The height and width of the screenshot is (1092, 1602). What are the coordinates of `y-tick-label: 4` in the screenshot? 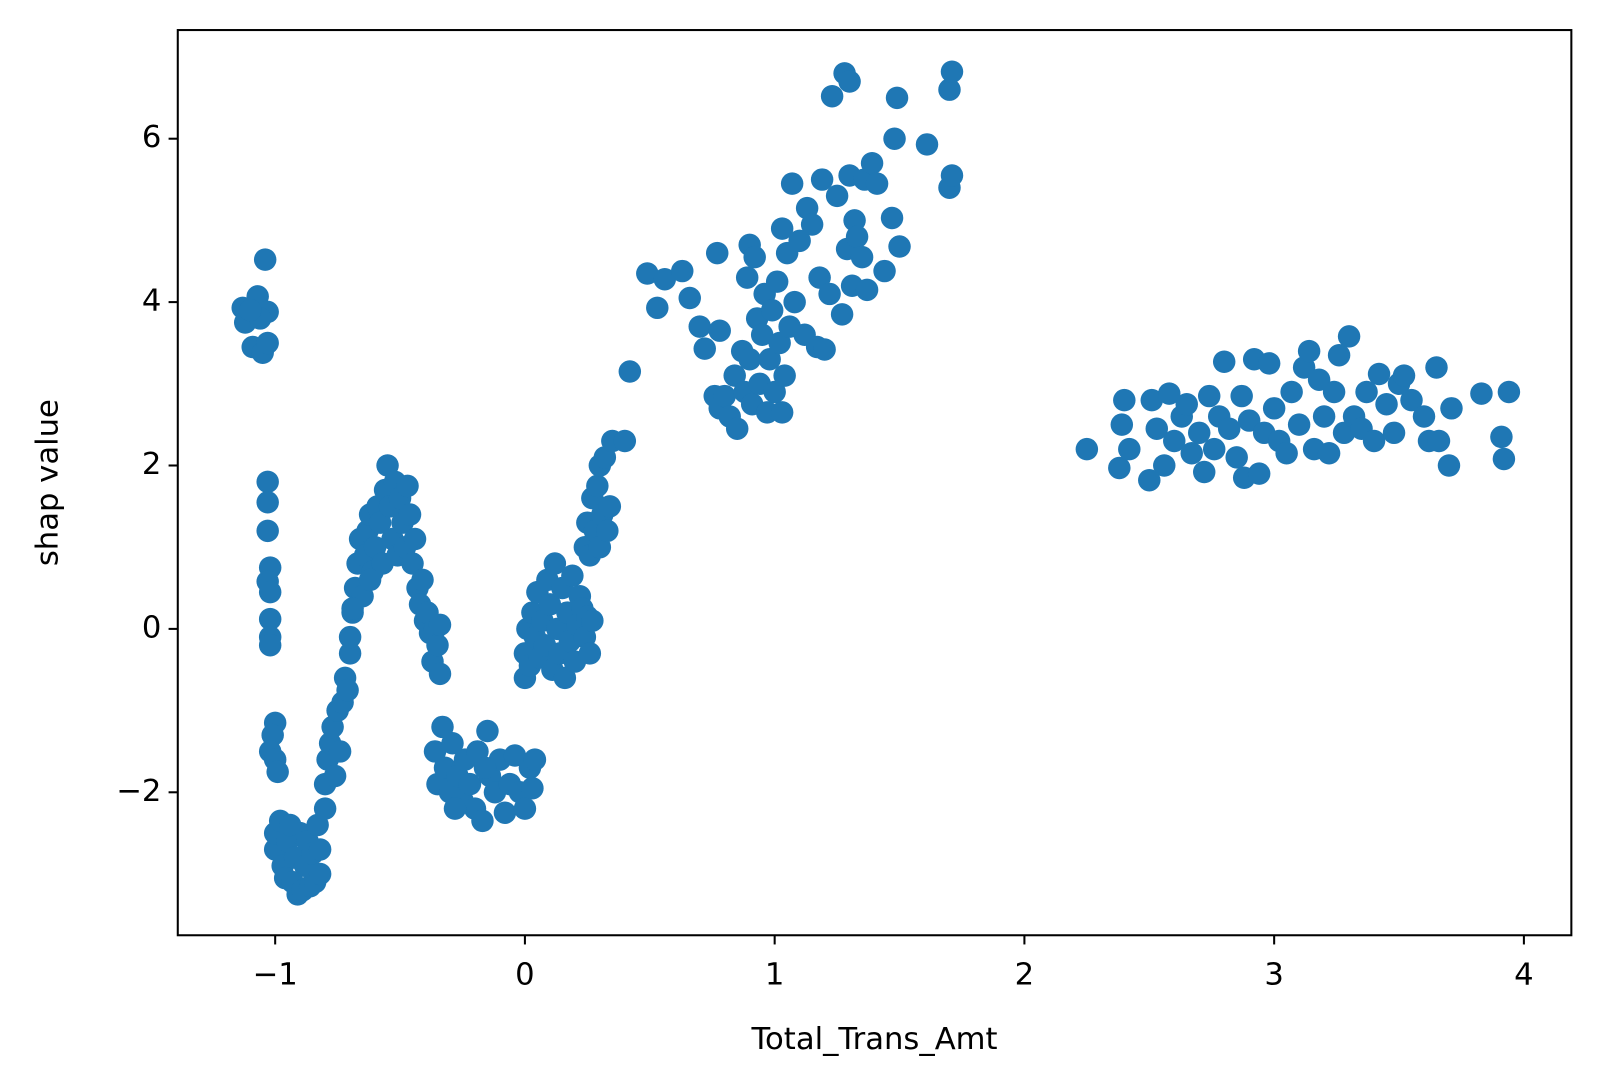 It's located at (152, 301).